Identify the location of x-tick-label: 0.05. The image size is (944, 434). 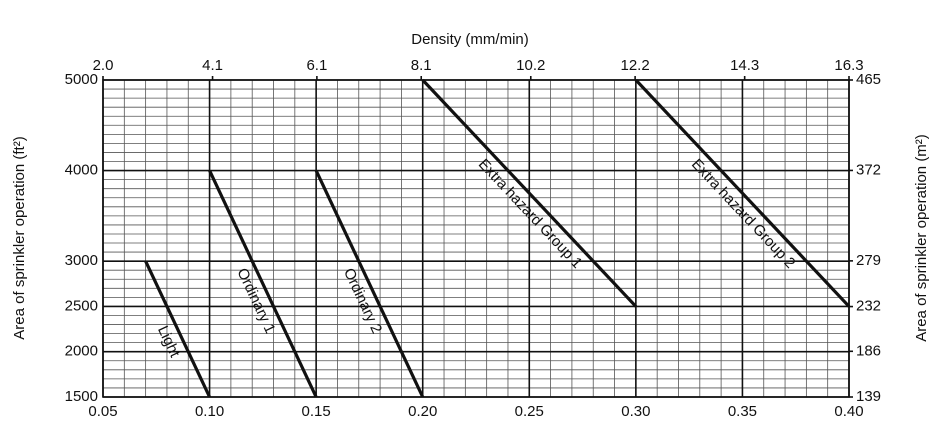
(102, 411).